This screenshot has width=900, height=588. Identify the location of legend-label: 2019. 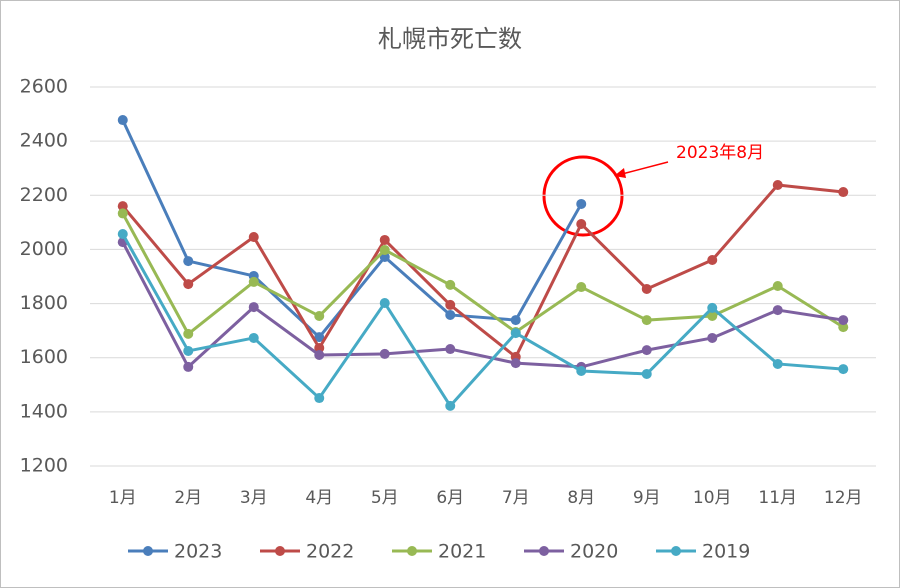
(726, 552).